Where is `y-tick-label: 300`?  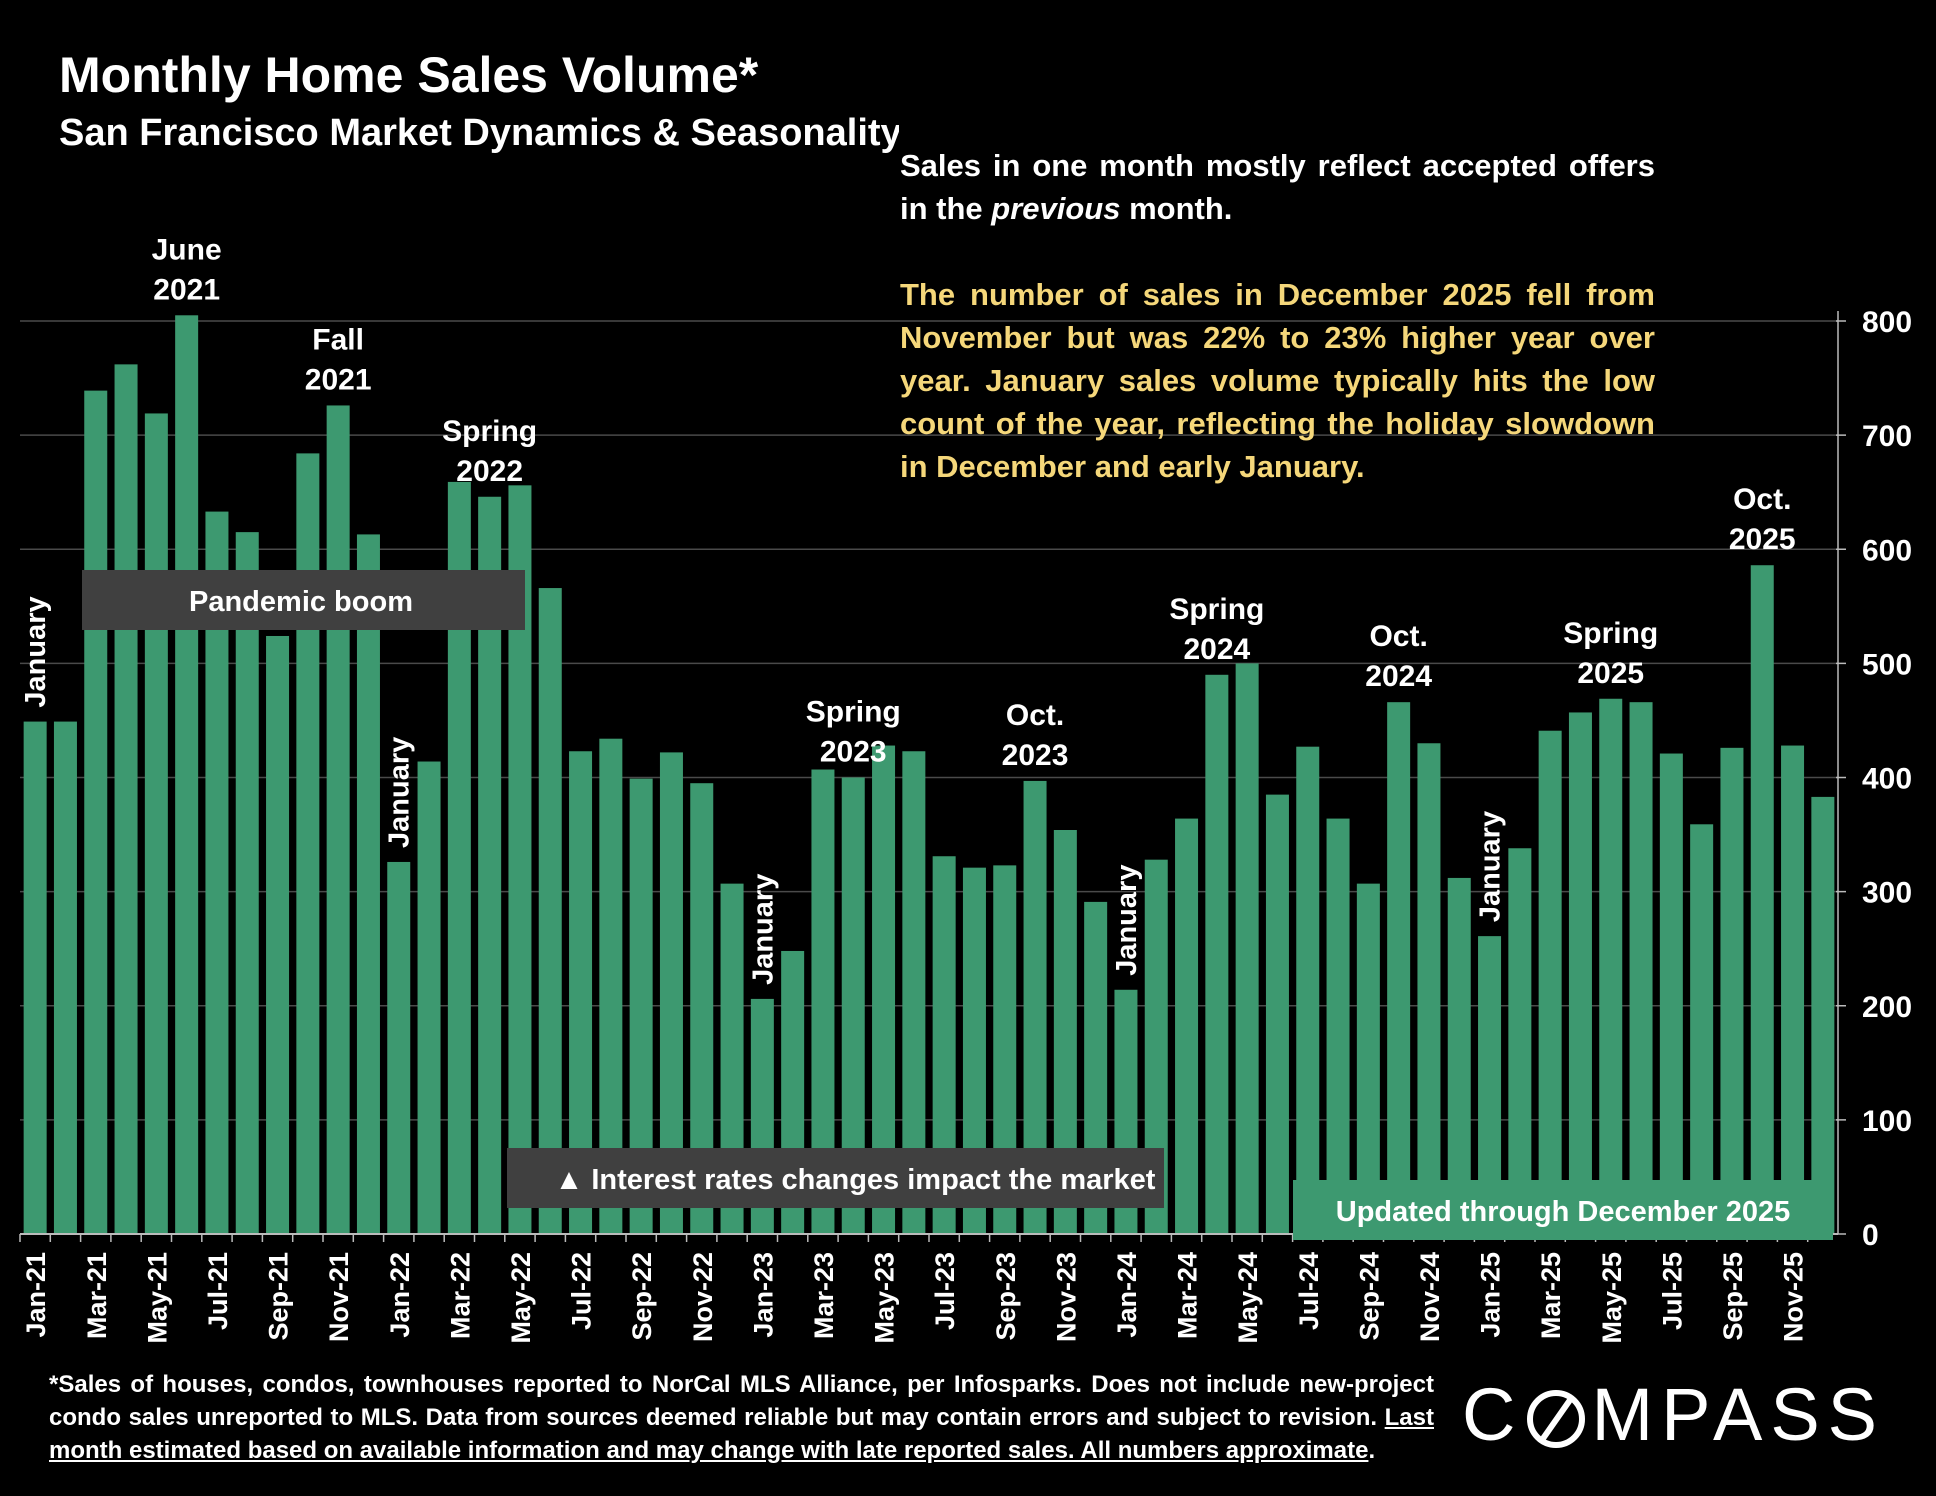 y-tick-label: 300 is located at coordinates (1887, 893).